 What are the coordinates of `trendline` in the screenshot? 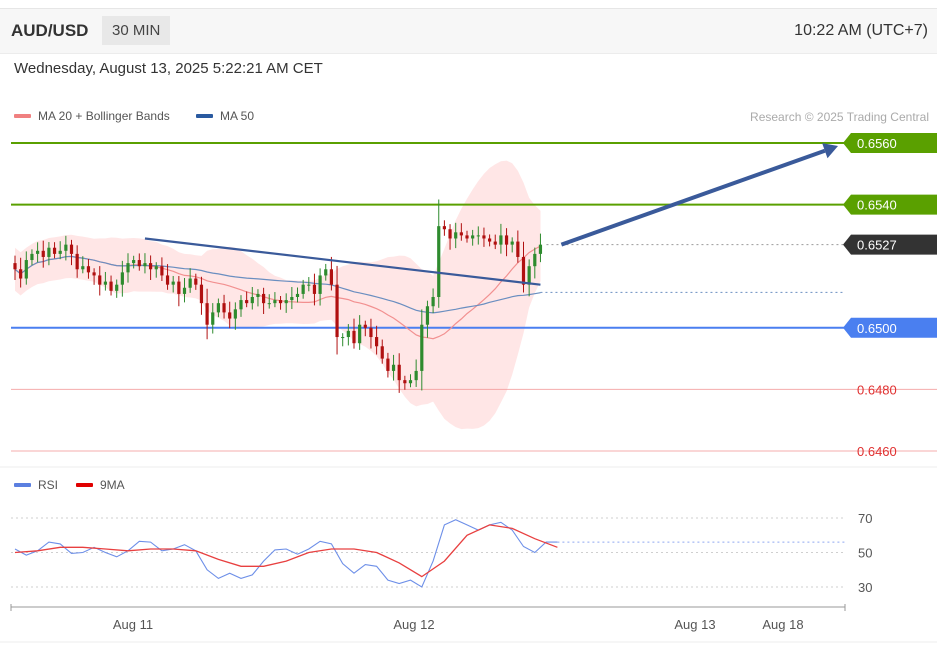 It's located at (342, 261).